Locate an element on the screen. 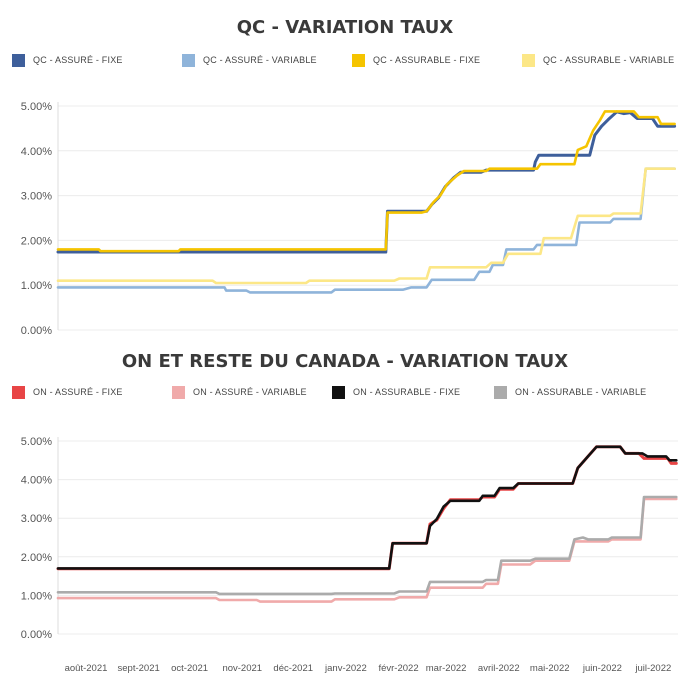  legend-item-on-assurable-fixe: ON - ASSURABLE - FIXE is located at coordinates (396, 392).